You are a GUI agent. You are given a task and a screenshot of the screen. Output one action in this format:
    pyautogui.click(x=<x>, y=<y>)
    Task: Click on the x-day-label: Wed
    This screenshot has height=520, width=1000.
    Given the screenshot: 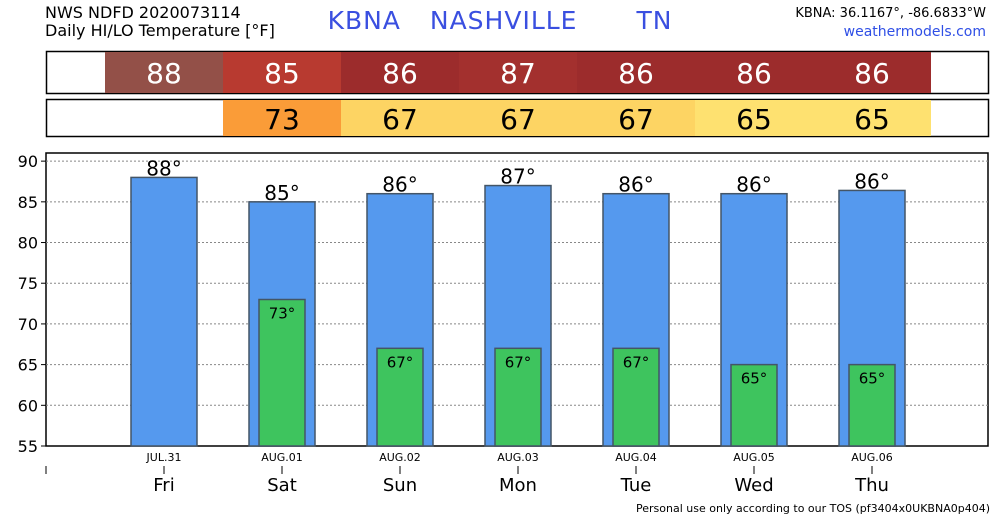 What is the action you would take?
    pyautogui.click(x=753, y=485)
    